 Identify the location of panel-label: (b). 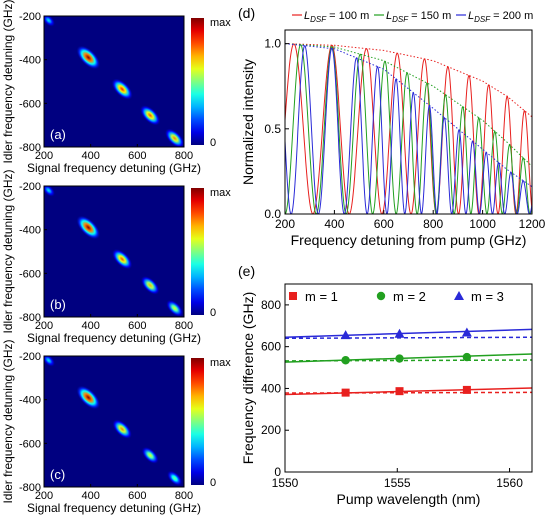
(58, 304).